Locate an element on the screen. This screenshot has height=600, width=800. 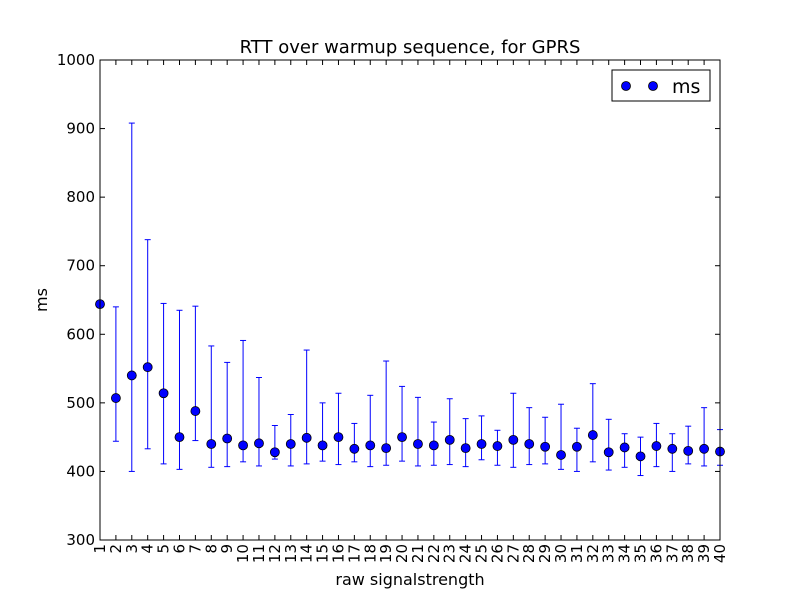
x-tick-label: 18 is located at coordinates (370, 553).